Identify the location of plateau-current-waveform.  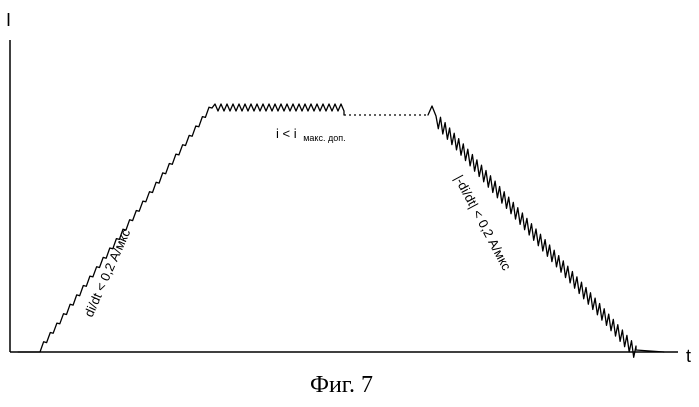
(278, 109).